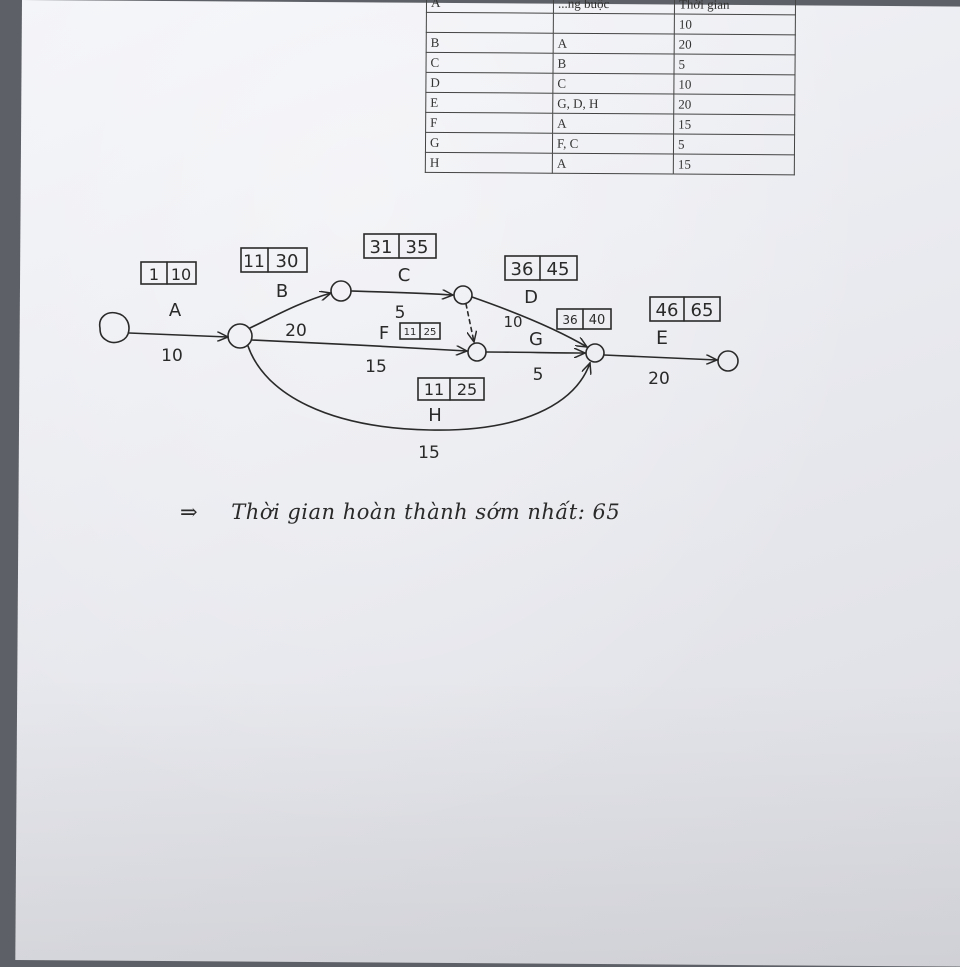 The width and height of the screenshot is (960, 967). What do you see at coordinates (189, 512) in the screenshot?
I see `implies-arrow-icon: ⇒` at bounding box center [189, 512].